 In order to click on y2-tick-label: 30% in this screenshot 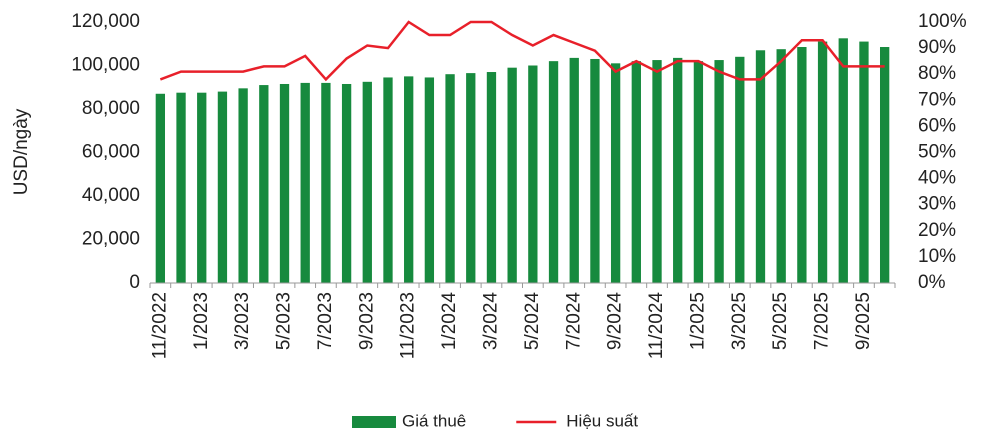, I will do `click(937, 204)`.